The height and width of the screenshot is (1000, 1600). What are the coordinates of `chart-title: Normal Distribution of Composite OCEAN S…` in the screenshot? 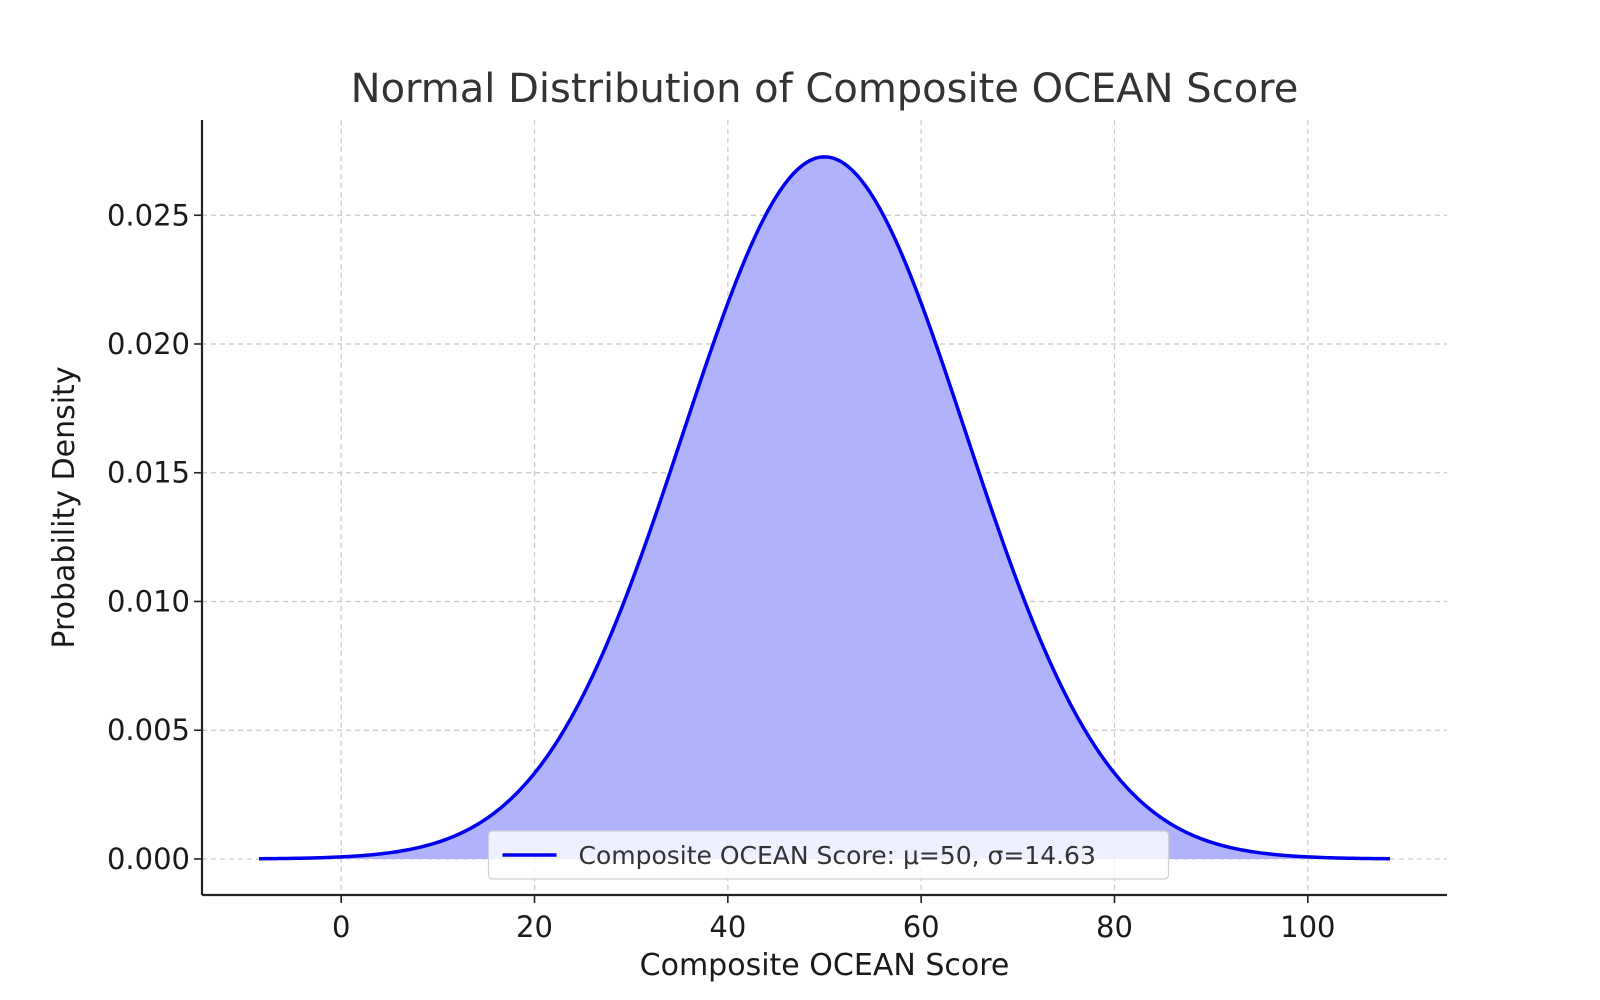 It's located at (825, 89).